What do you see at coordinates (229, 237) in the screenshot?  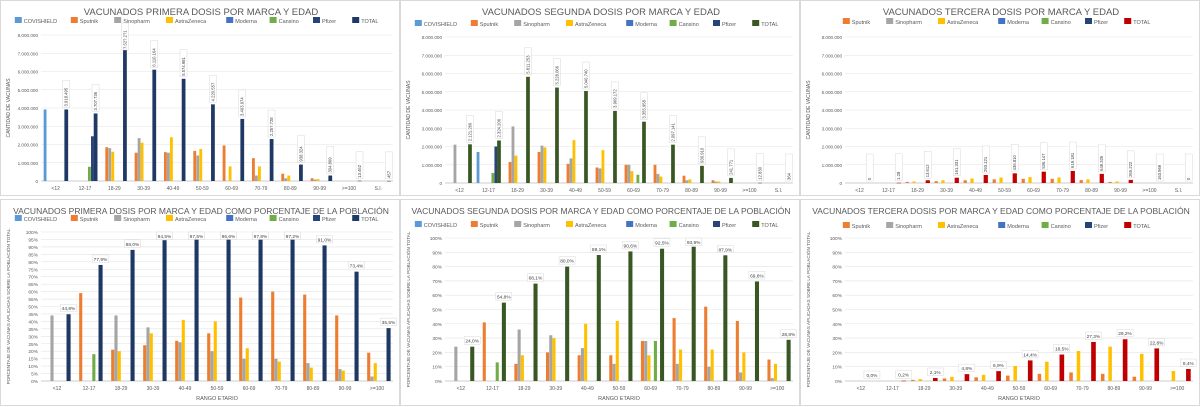 I see `data-label: 96,6%` at bounding box center [229, 237].